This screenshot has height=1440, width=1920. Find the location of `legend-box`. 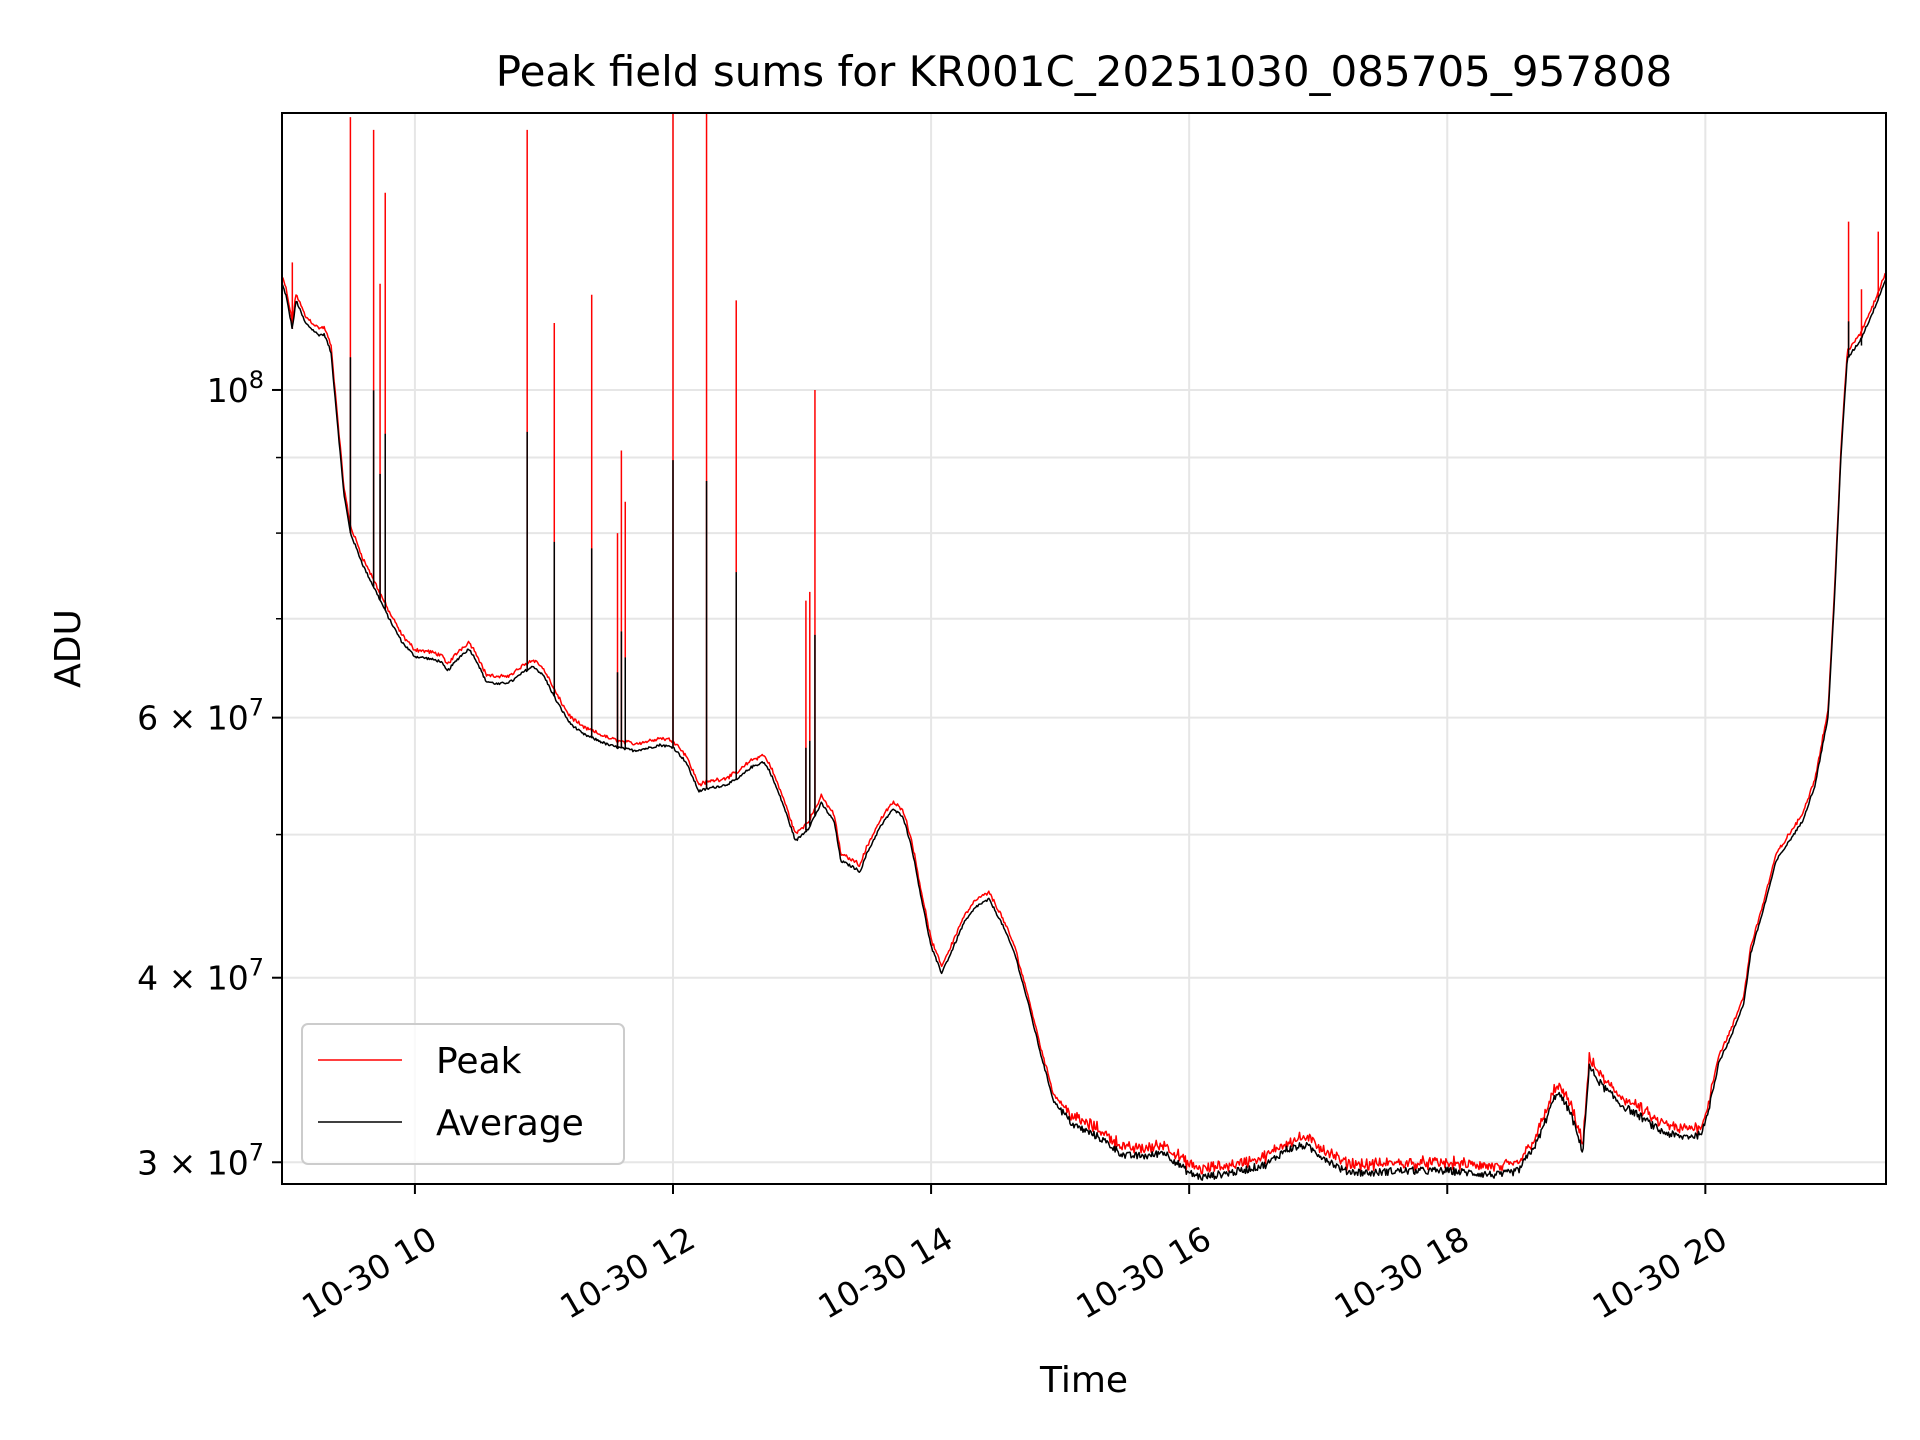

legend-box is located at coordinates (463, 1094).